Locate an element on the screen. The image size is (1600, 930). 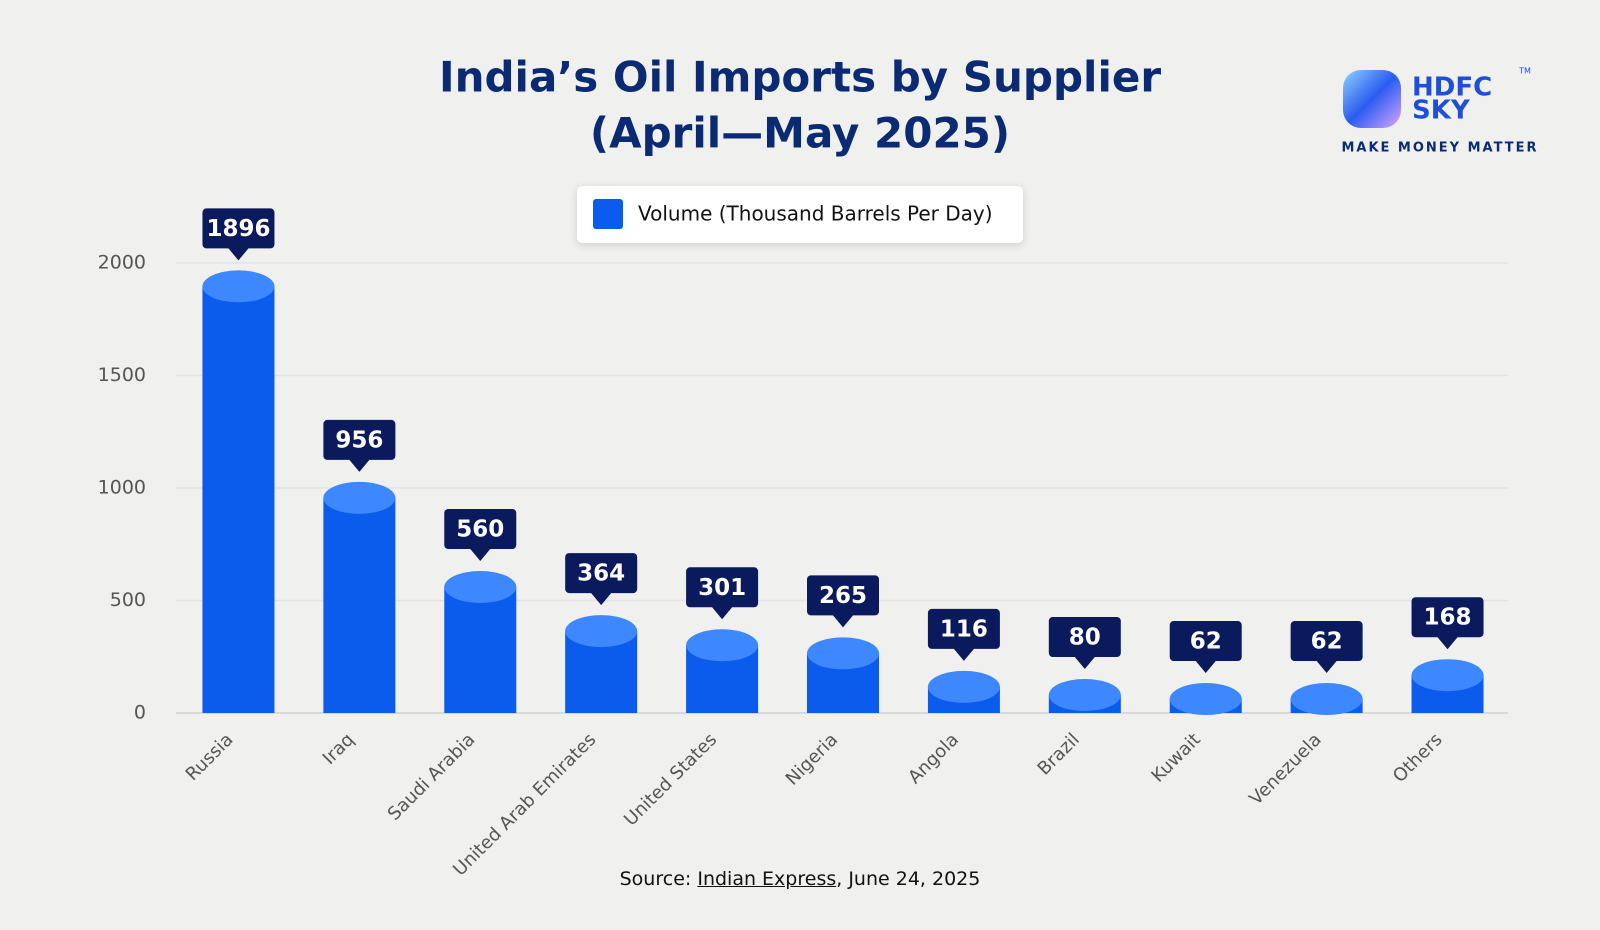
legend-swatch is located at coordinates (608, 214).